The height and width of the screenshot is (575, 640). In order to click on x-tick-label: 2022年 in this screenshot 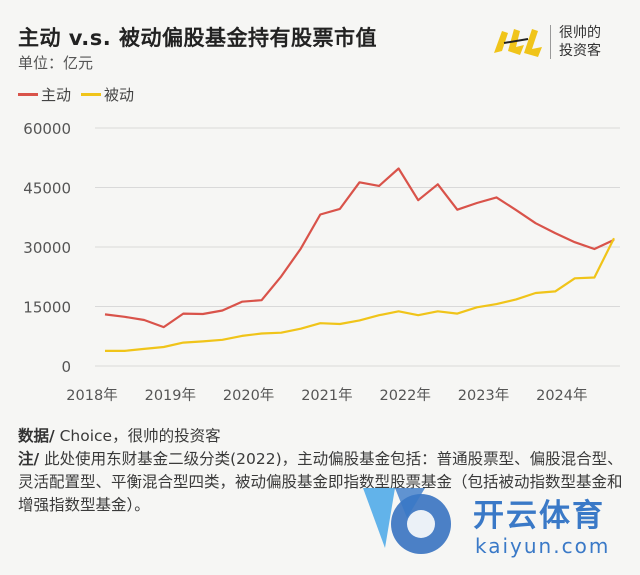, I will do `click(404, 395)`.